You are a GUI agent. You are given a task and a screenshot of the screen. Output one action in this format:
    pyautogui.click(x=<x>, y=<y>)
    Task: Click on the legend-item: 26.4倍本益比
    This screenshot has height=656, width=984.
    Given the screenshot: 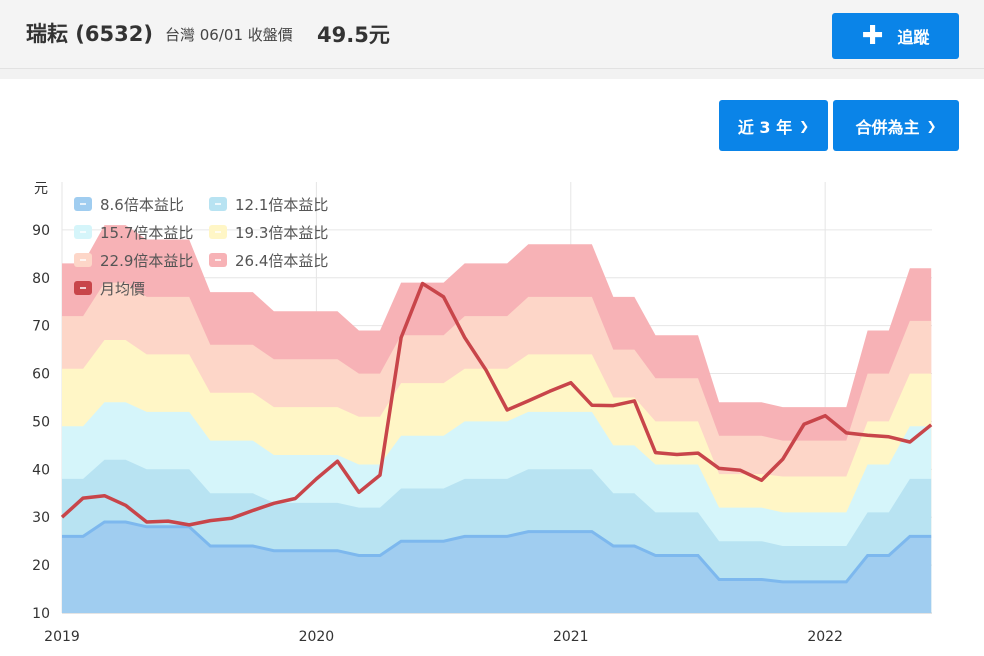 What is the action you would take?
    pyautogui.click(x=268, y=261)
    